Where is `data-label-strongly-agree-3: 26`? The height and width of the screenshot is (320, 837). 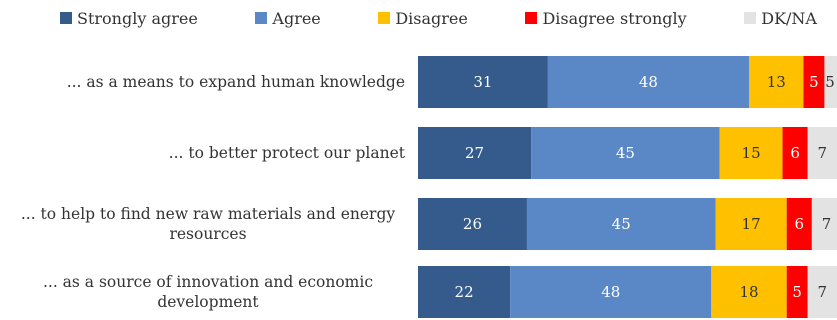 data-label-strongly-agree-3: 26 is located at coordinates (472, 224).